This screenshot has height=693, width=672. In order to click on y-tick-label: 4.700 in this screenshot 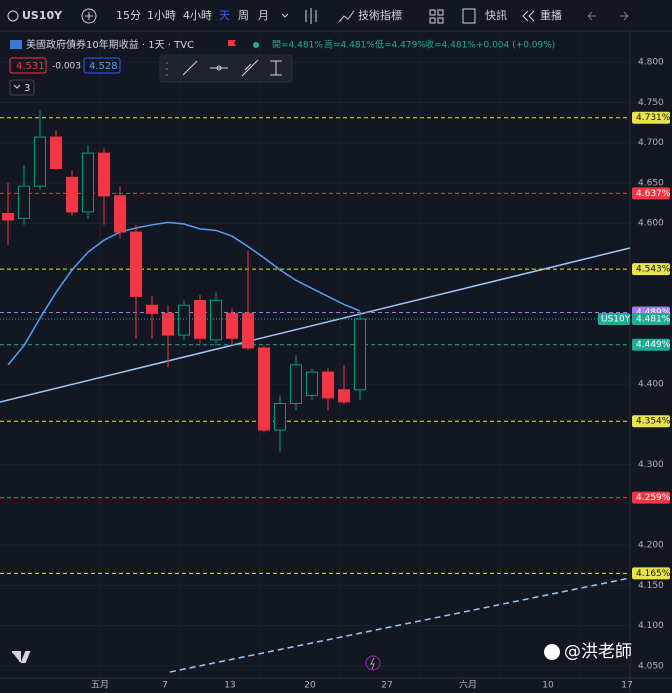, I will do `click(651, 143)`.